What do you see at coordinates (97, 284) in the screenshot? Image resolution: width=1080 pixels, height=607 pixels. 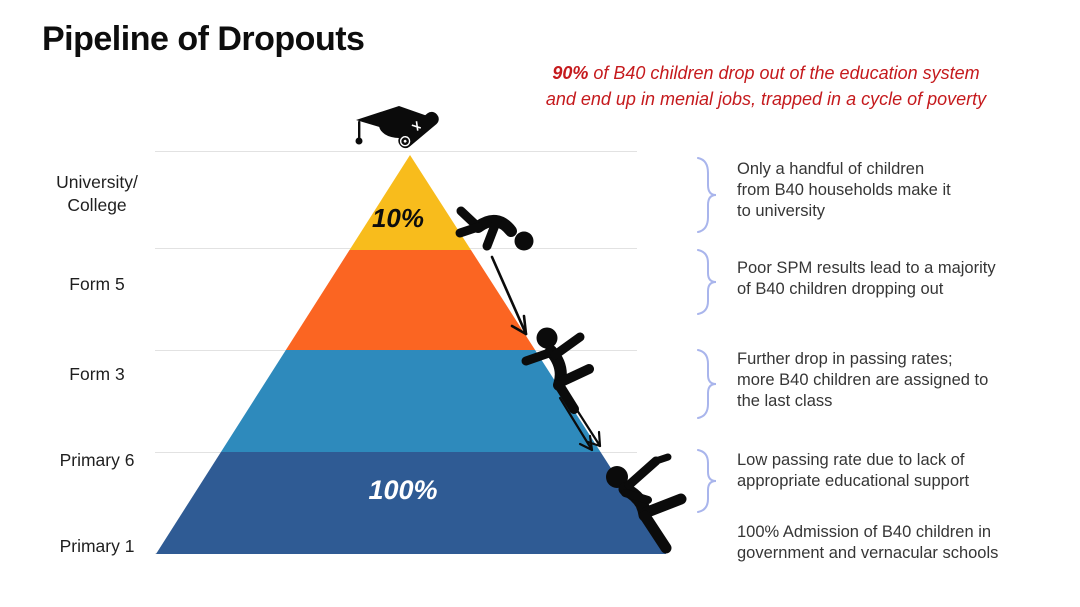 I see `level-label-form5: Form 5` at bounding box center [97, 284].